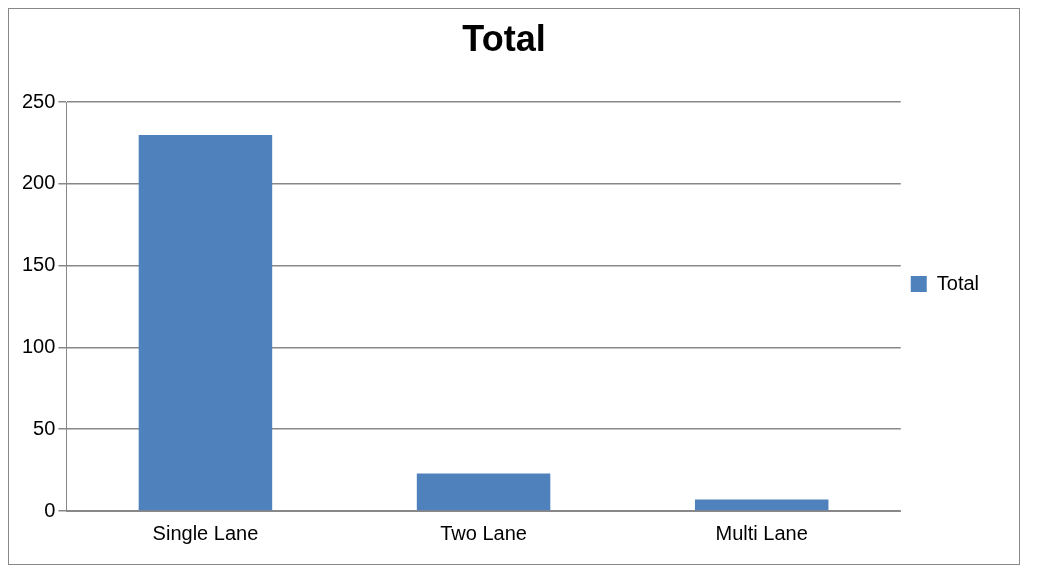  Describe the element at coordinates (50, 509) in the screenshot. I see `y-tick-label: 0` at that location.